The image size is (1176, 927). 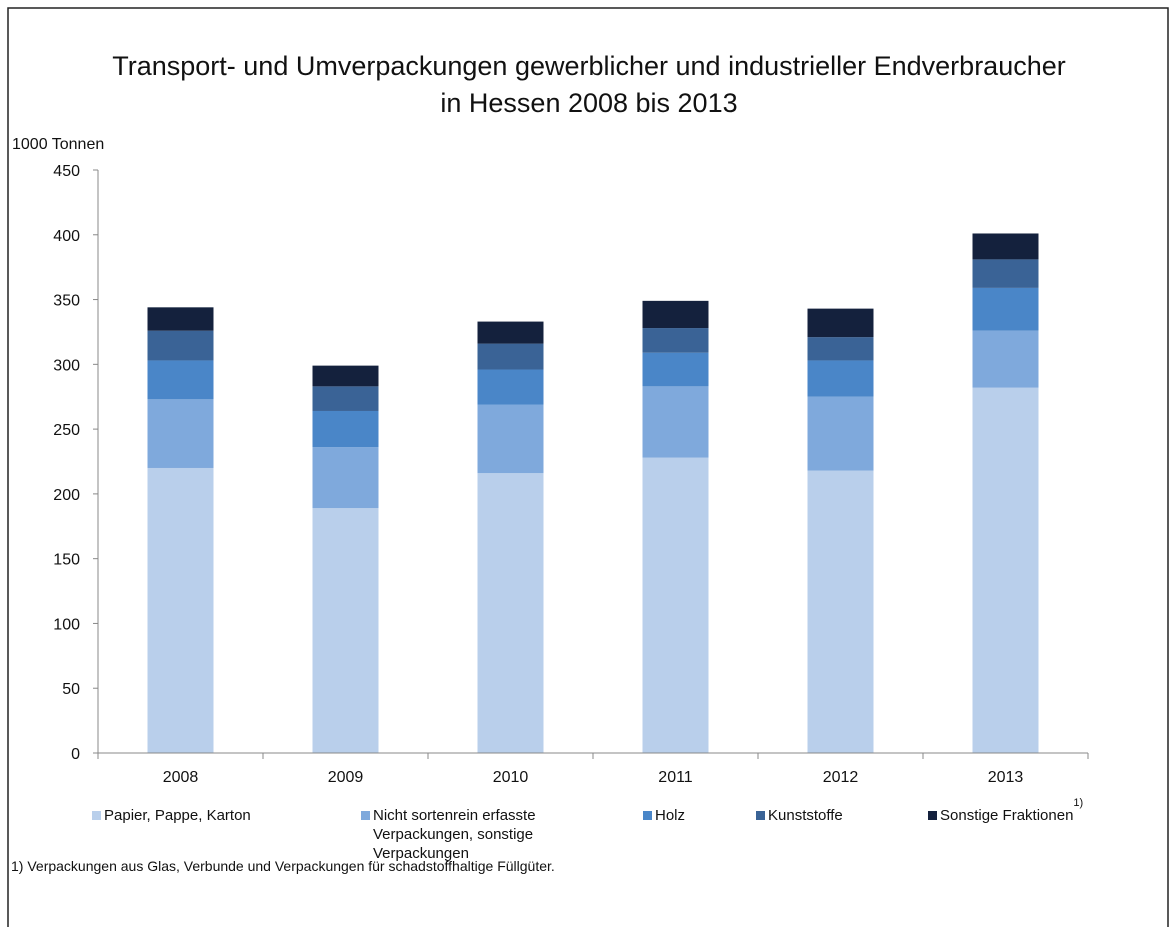 I want to click on x-tick-label: 2009, so click(x=346, y=777).